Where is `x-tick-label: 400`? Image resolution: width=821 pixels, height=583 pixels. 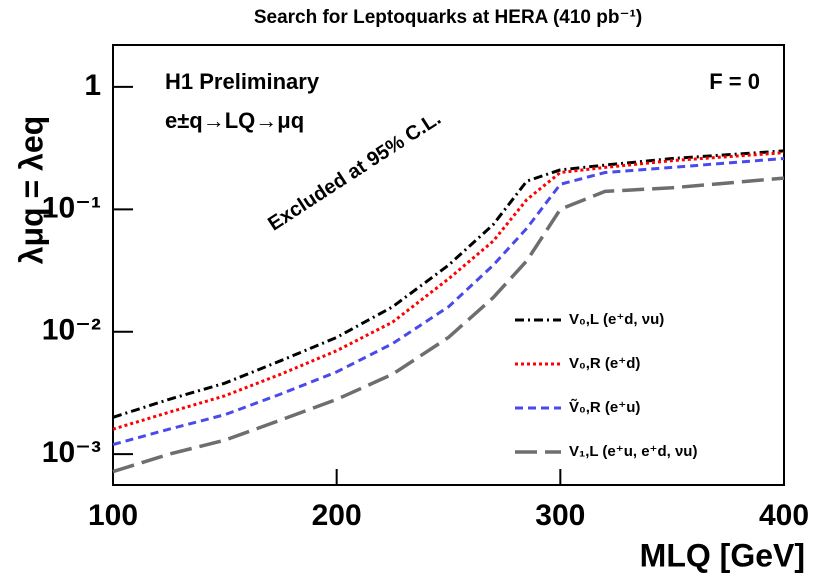
x-tick-label: 400 is located at coordinates (784, 515).